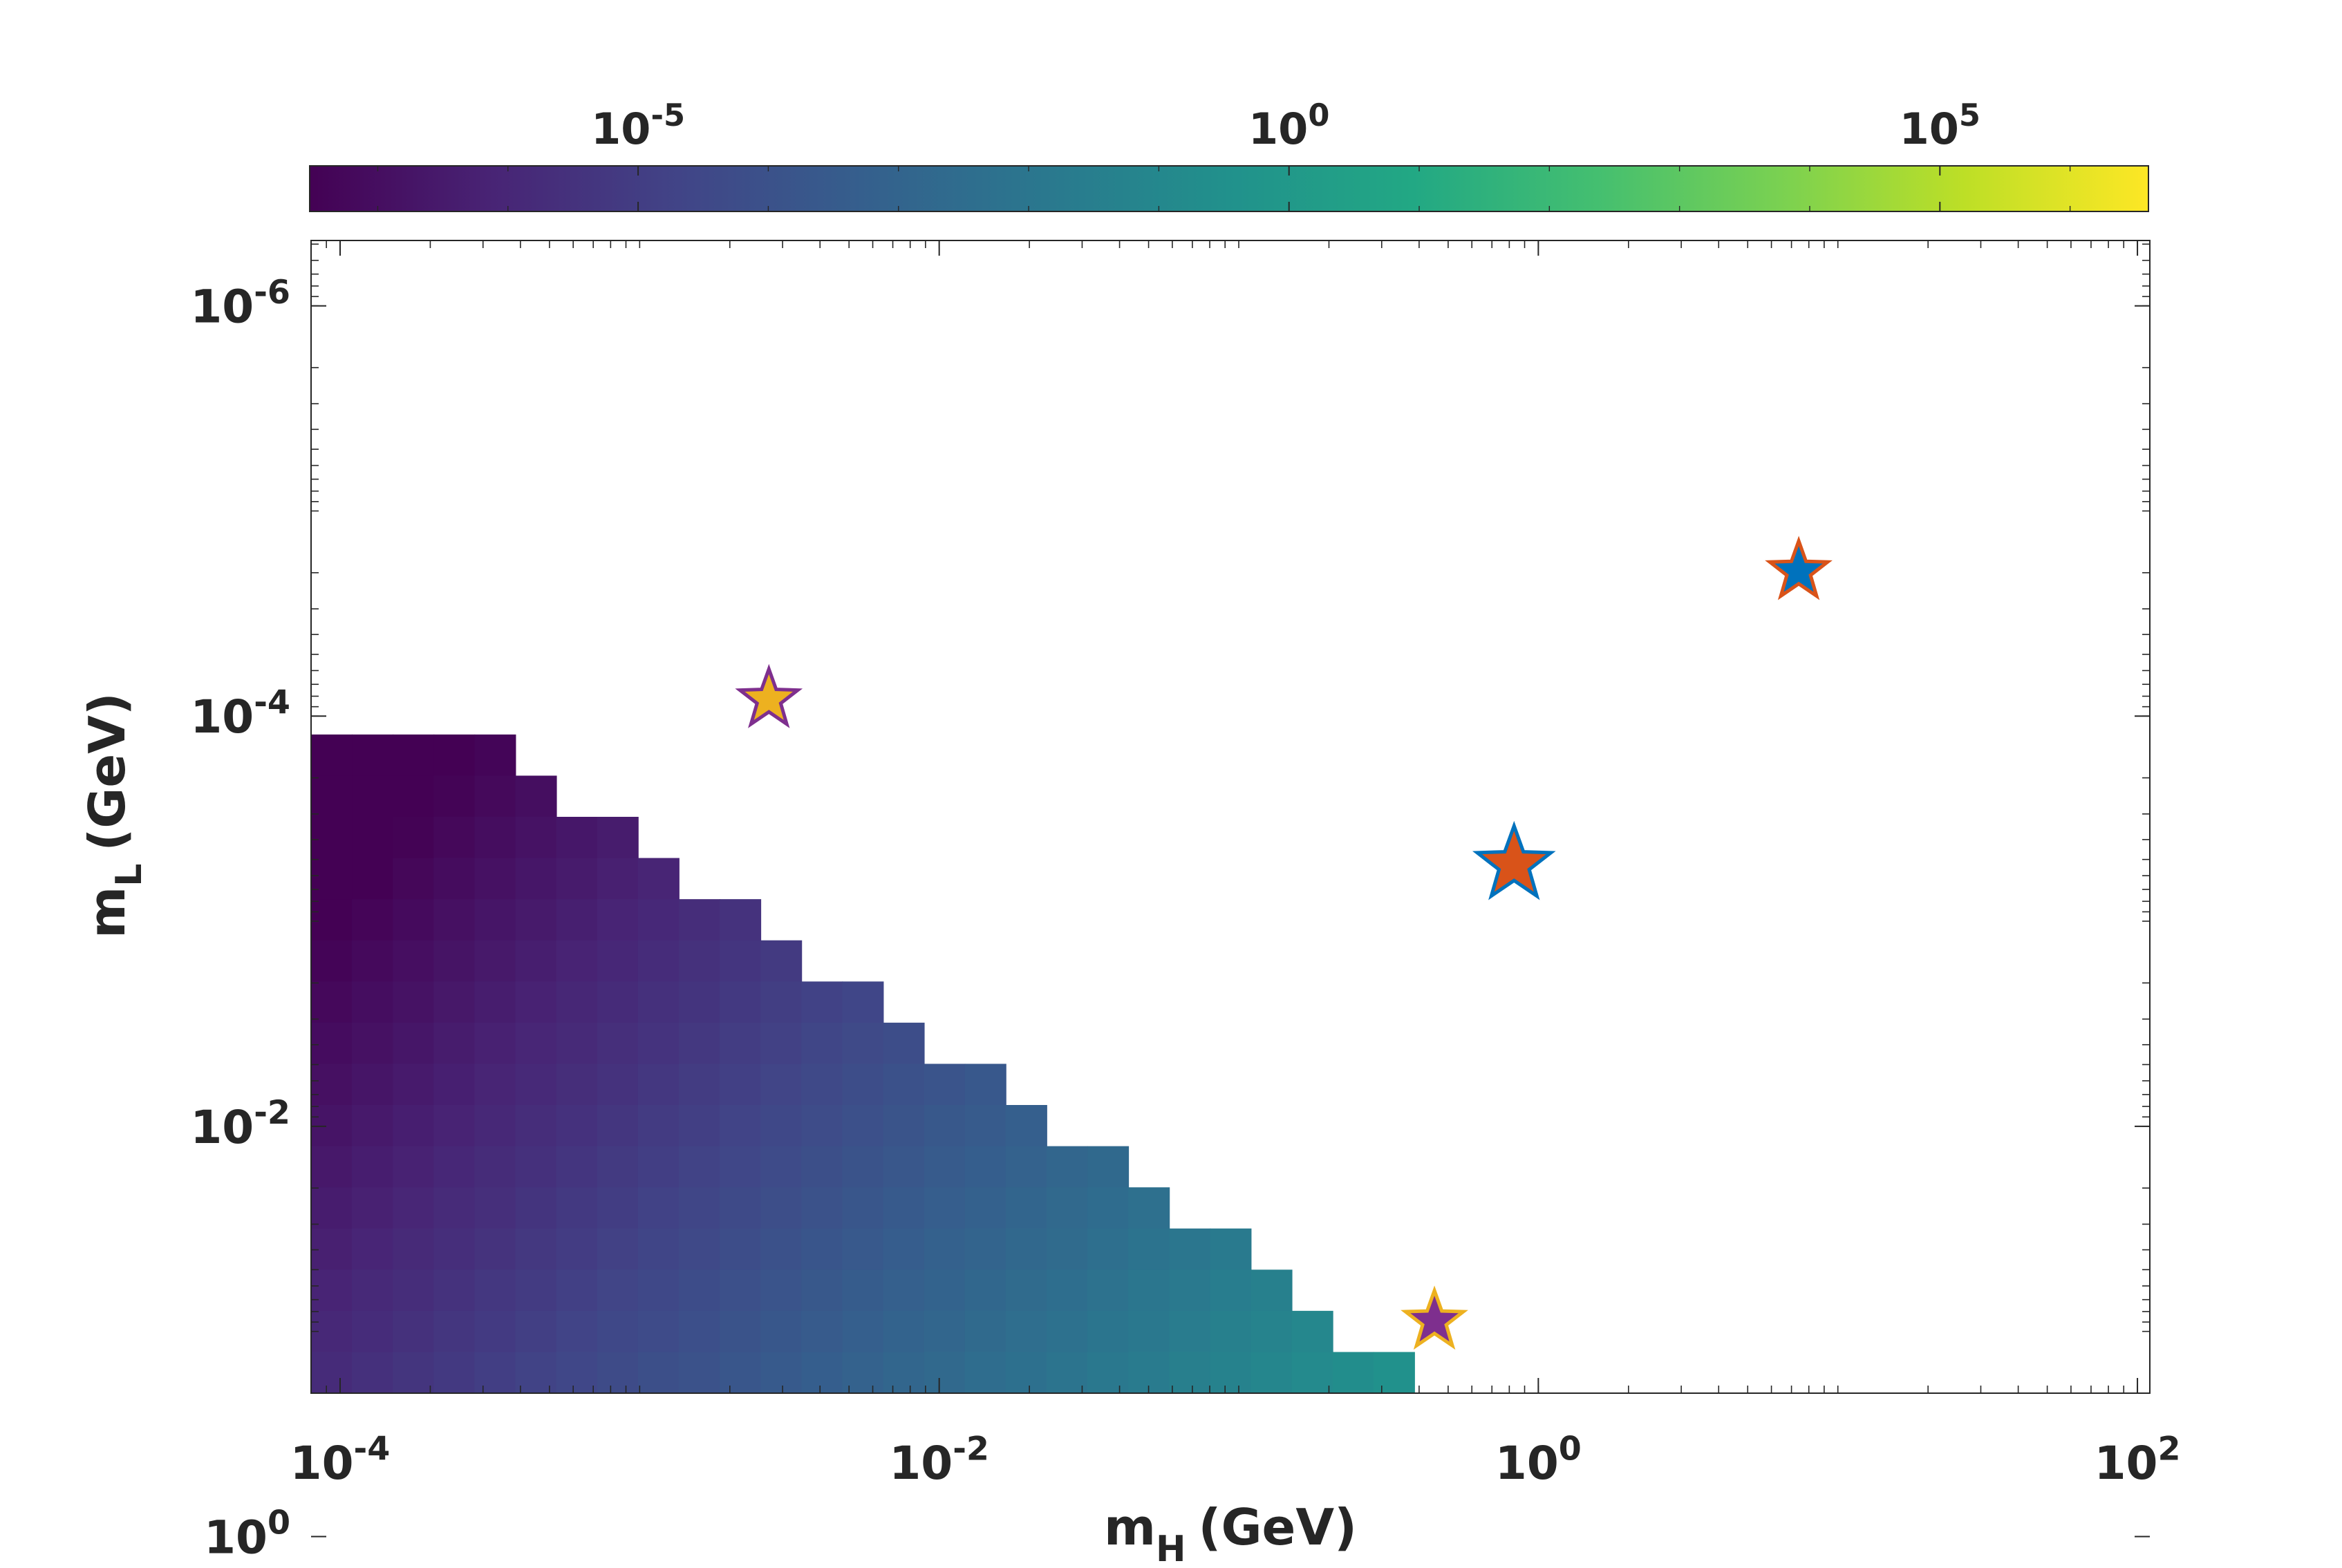 Image resolution: width=2342 pixels, height=1568 pixels. What do you see at coordinates (1171, 1548) in the screenshot?
I see `x-axis-title-sub: H` at bounding box center [1171, 1548].